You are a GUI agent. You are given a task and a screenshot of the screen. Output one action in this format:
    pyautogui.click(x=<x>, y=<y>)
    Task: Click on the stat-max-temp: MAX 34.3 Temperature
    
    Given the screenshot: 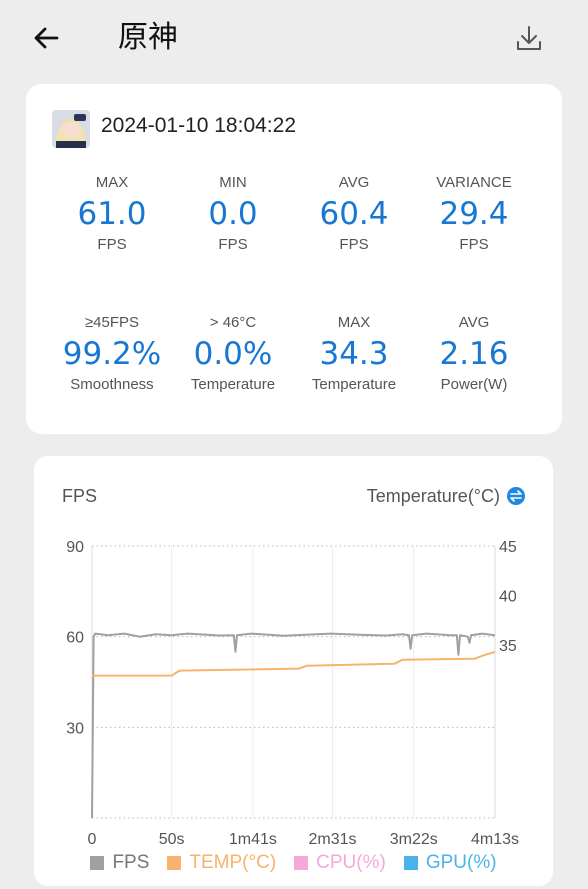 What is the action you would take?
    pyautogui.click(x=354, y=354)
    